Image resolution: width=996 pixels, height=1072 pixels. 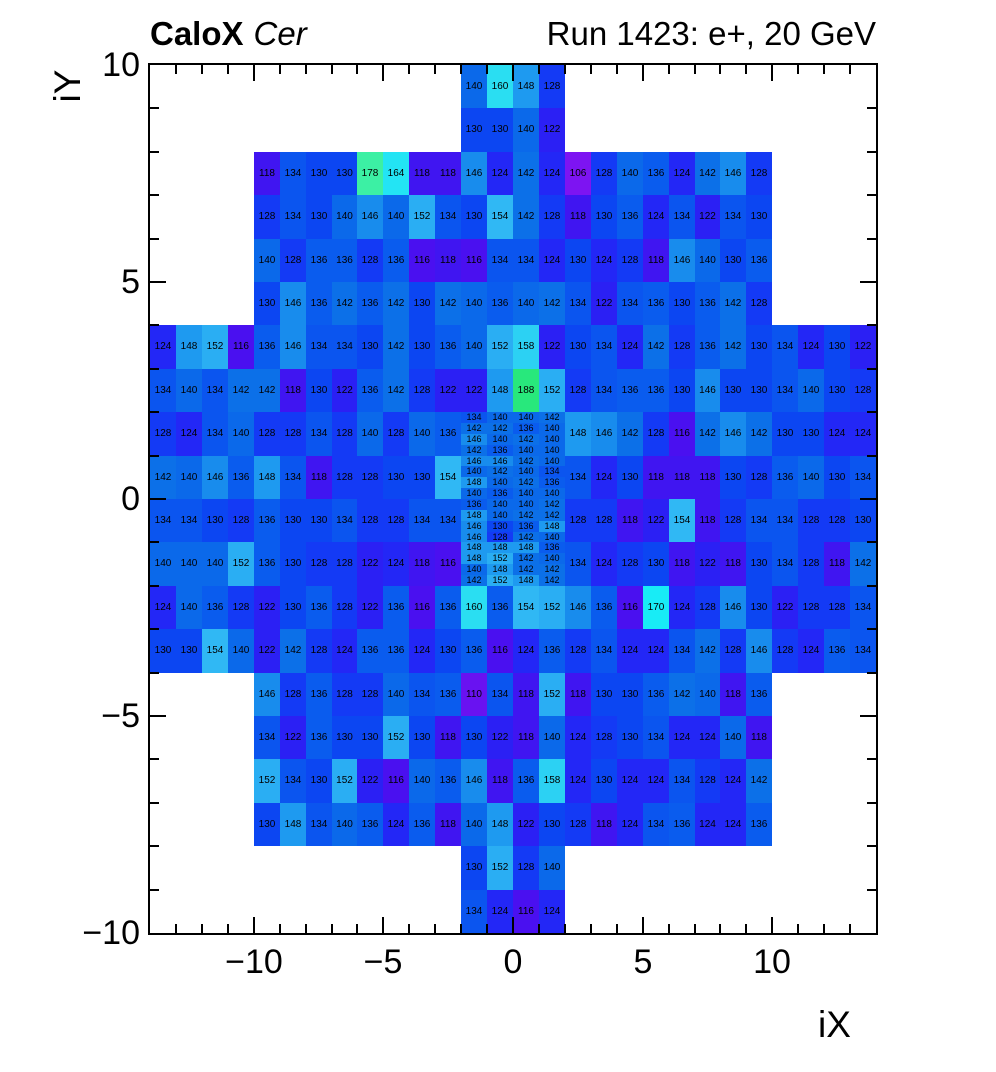 What do you see at coordinates (121, 65) in the screenshot?
I see `y-tick-label: 10` at bounding box center [121, 65].